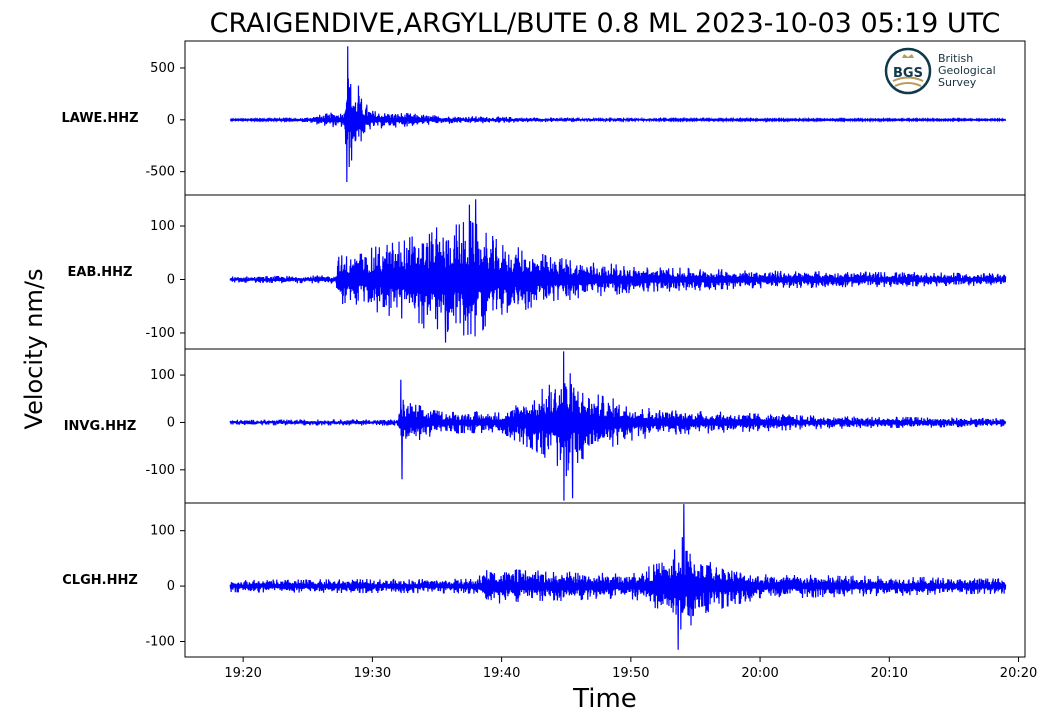  Describe the element at coordinates (604, 699) in the screenshot. I see `x-axis-label: Time` at that location.